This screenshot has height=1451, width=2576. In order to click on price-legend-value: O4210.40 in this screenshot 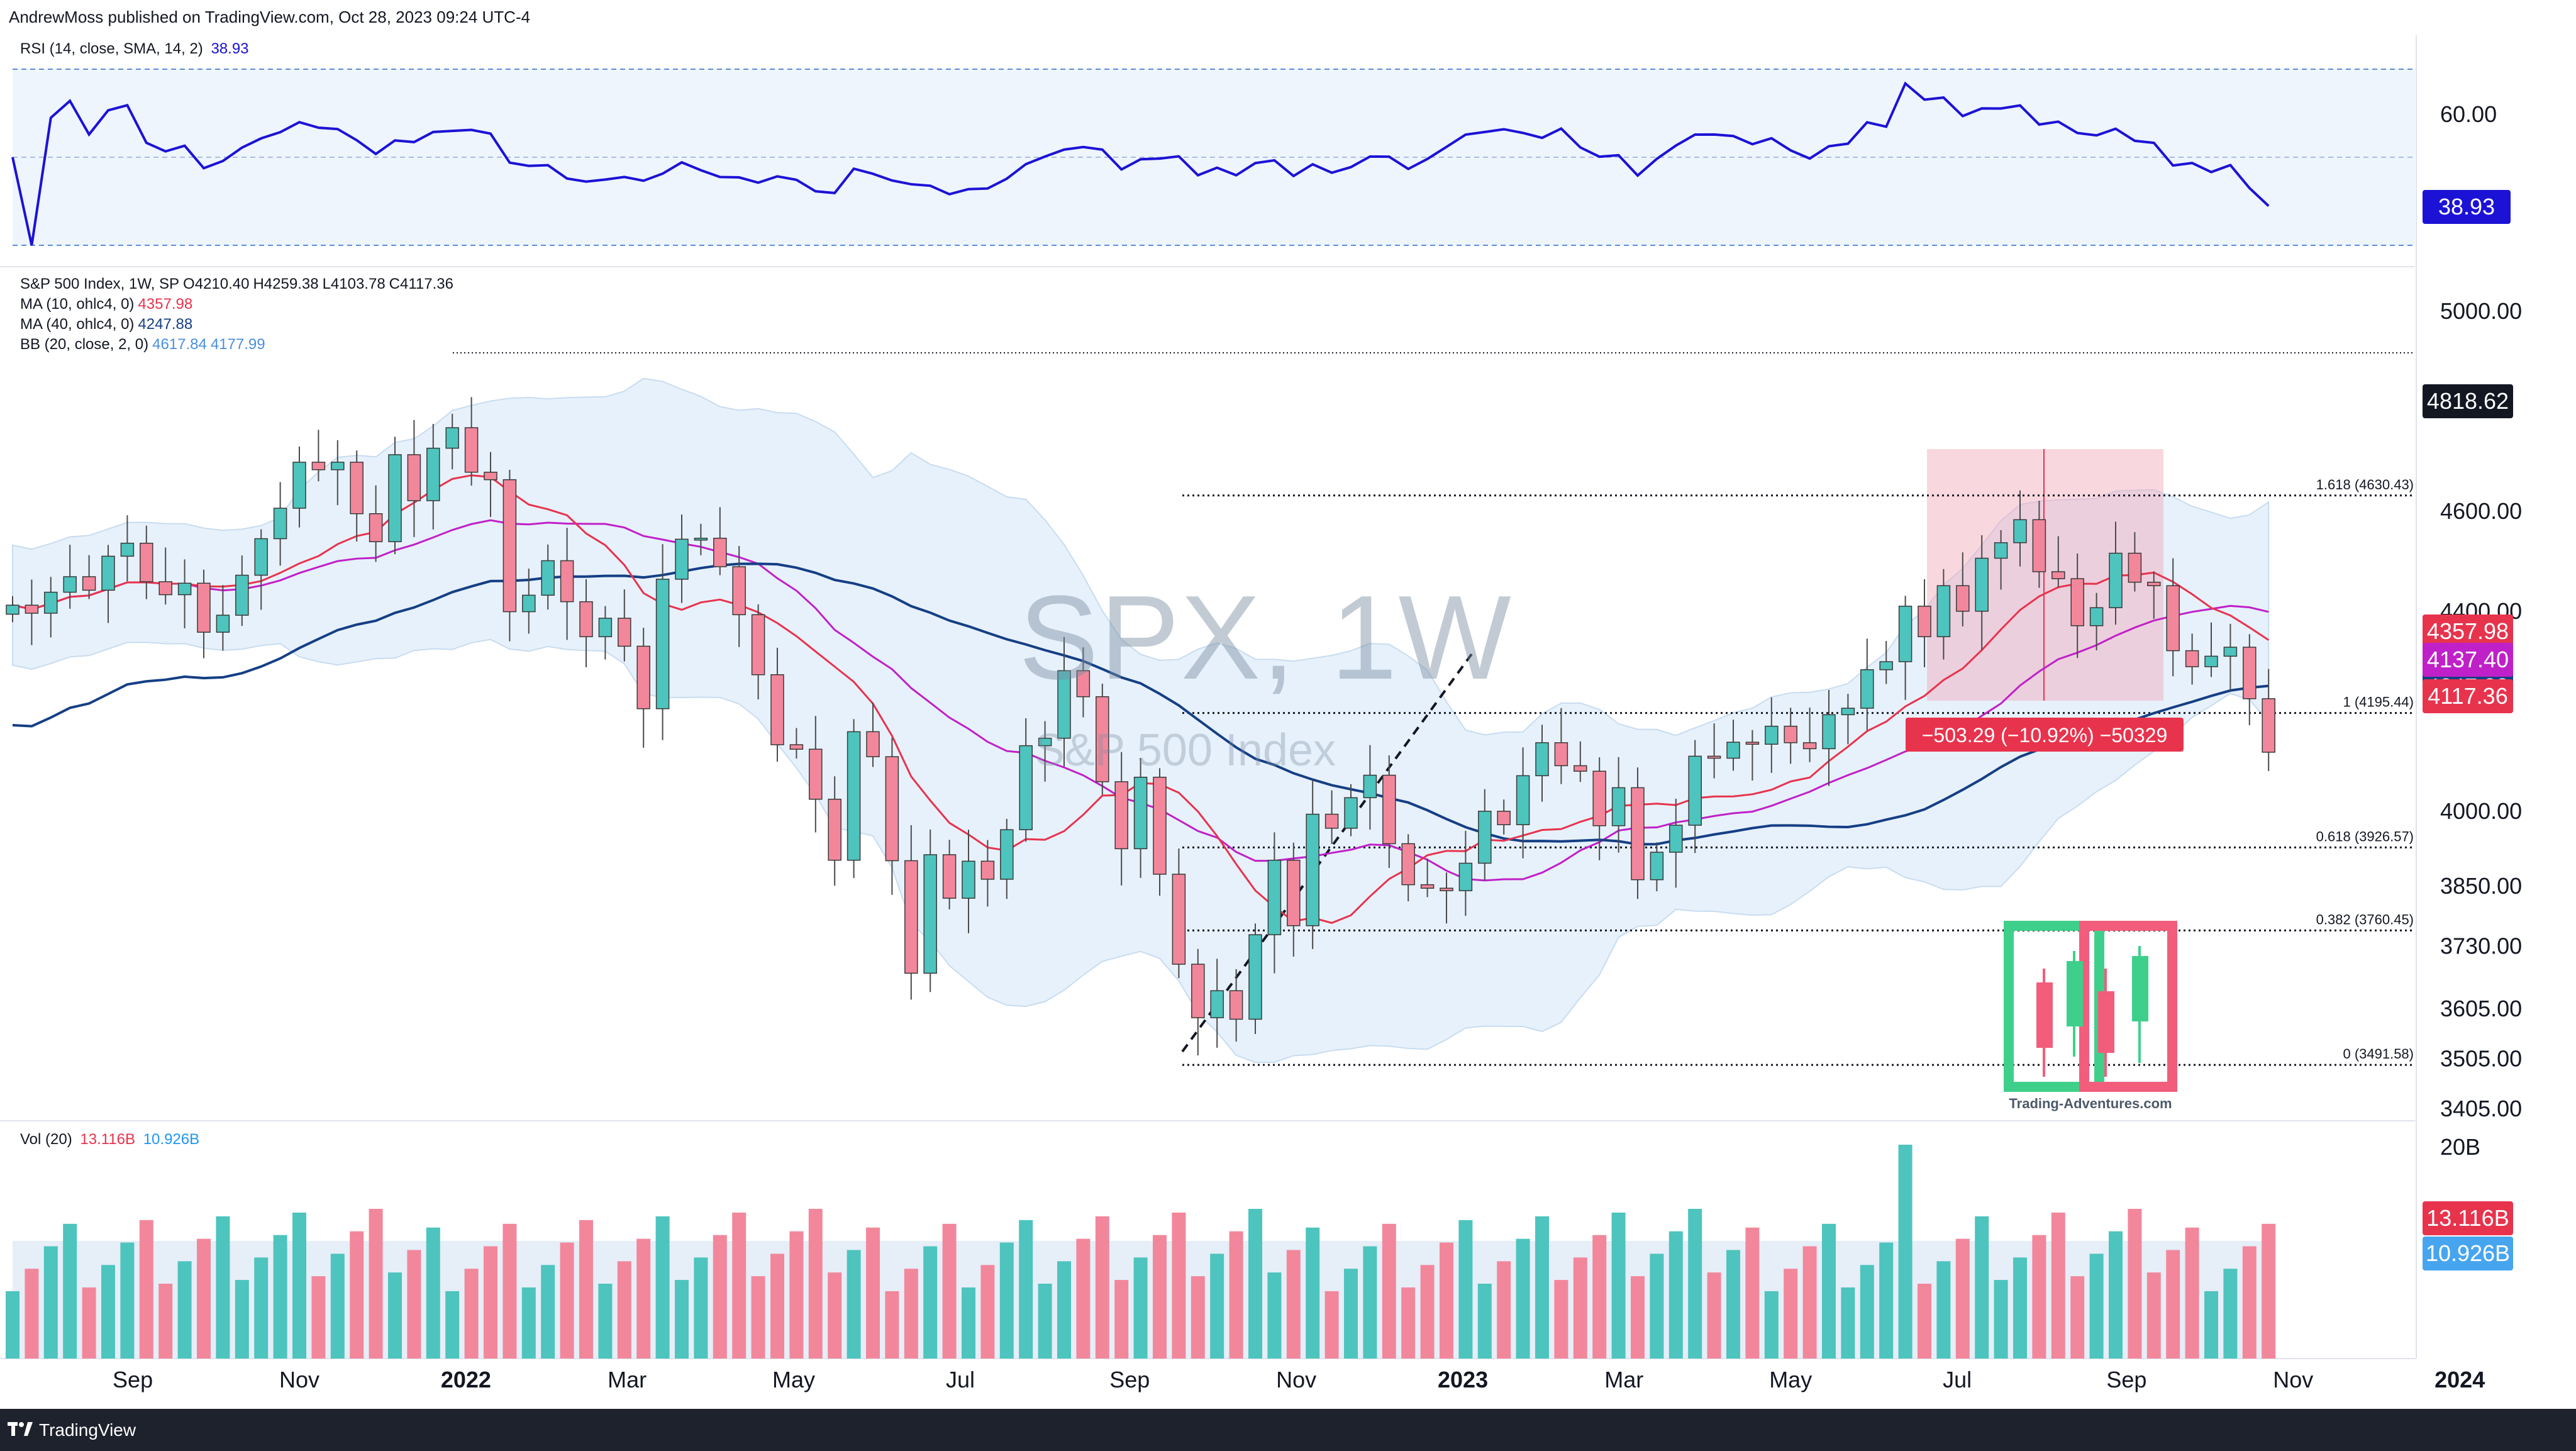, I will do `click(216, 283)`.